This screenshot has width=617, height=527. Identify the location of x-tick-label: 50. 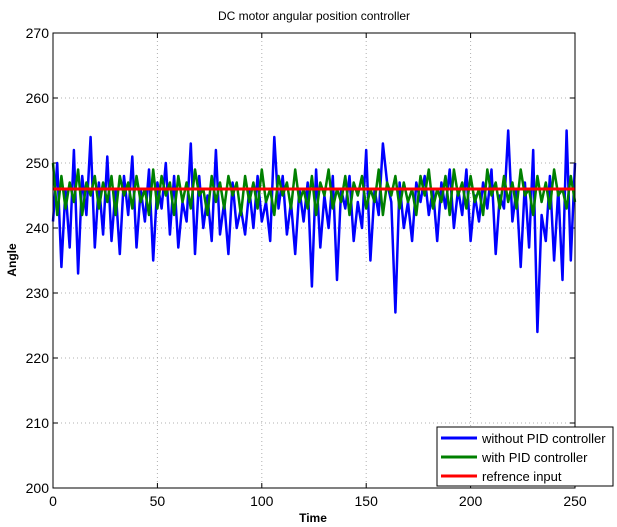
(158, 501).